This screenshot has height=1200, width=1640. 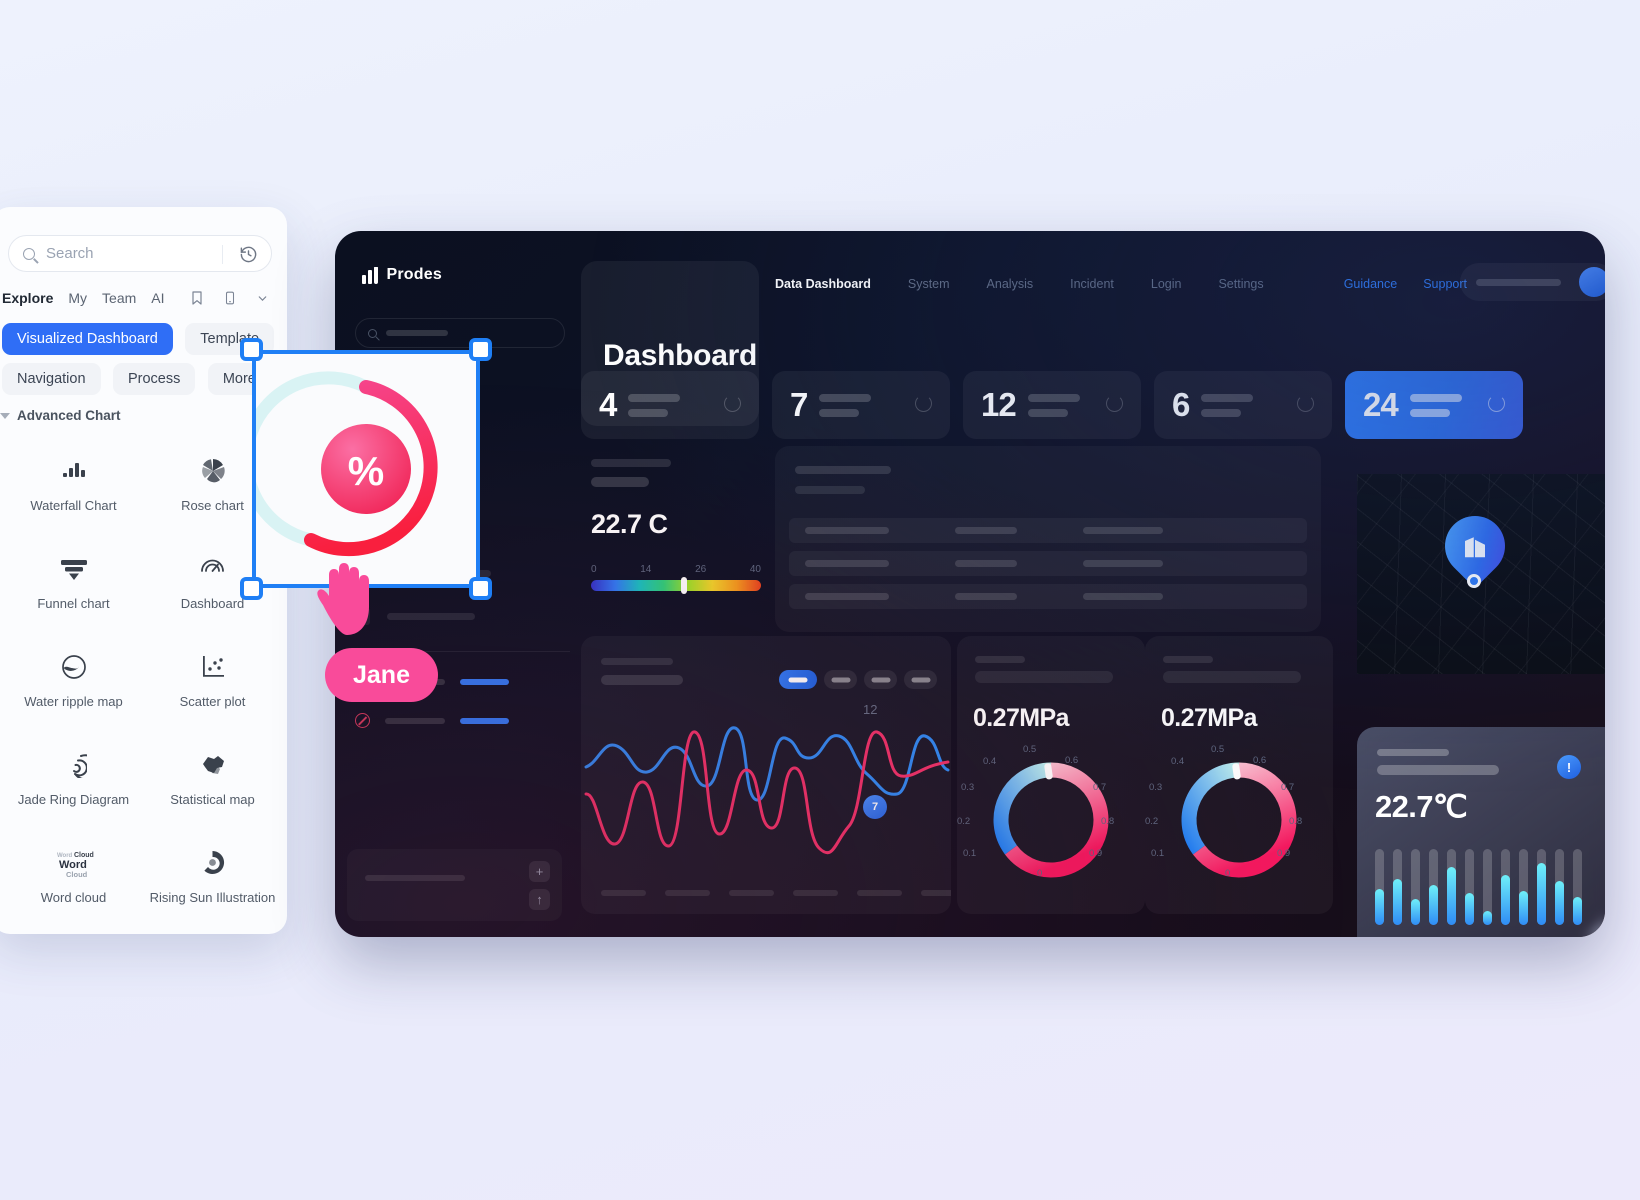 I want to click on chip-visualized-dashboard: Visualized Dashboard, so click(x=87, y=339).